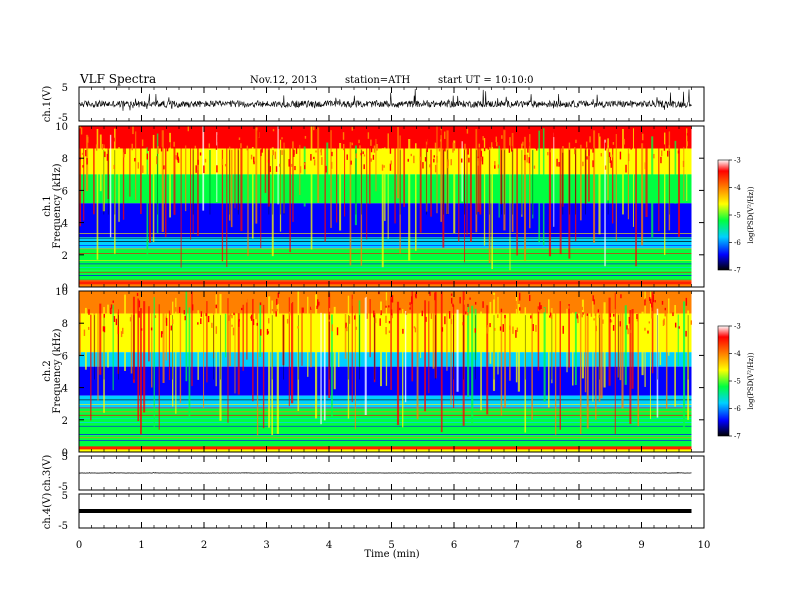 The image size is (792, 612). I want to click on time-tick-label: 1, so click(141, 545).